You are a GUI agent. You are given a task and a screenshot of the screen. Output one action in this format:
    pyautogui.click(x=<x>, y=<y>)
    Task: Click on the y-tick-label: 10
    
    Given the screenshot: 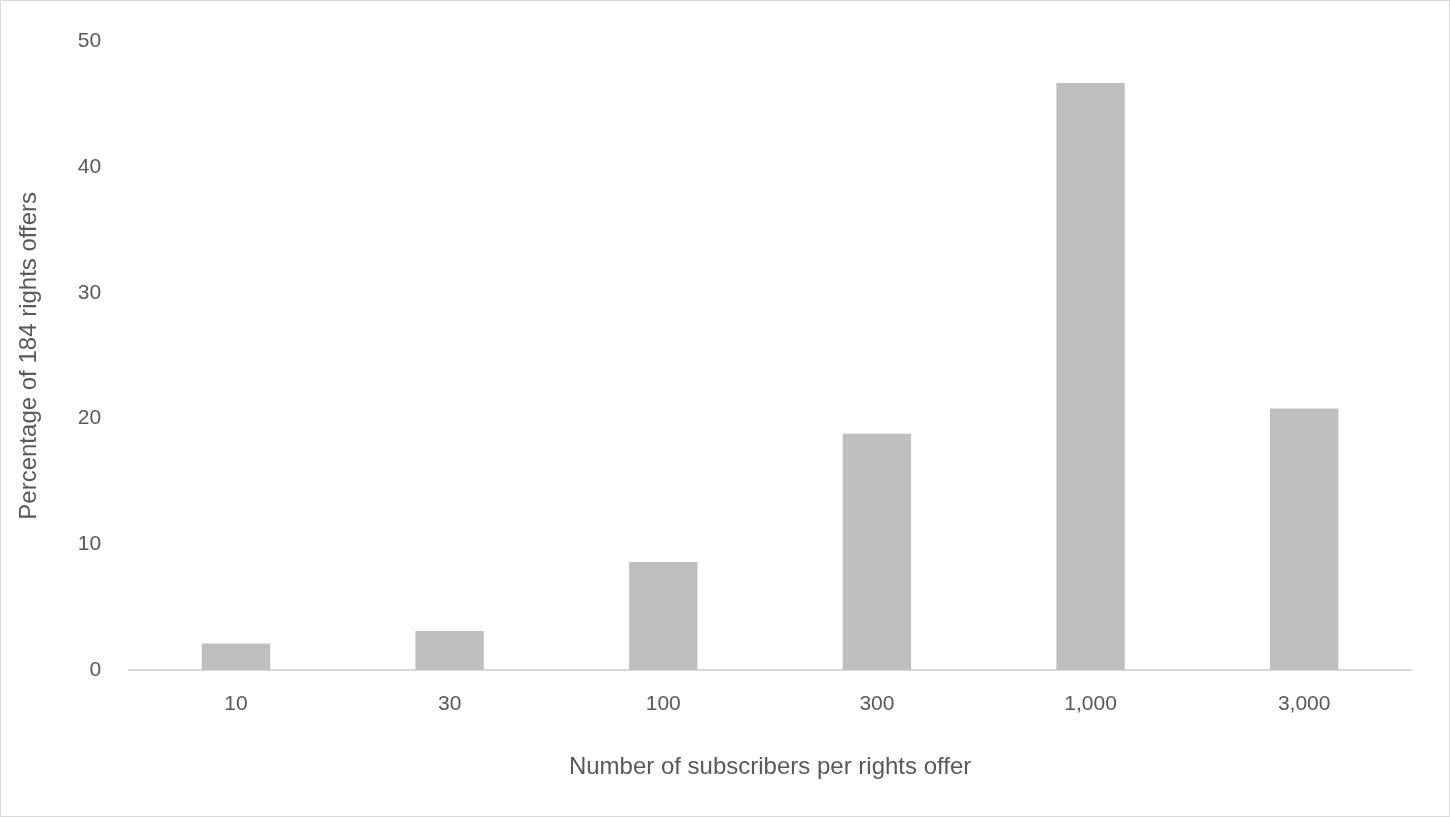 What is the action you would take?
    pyautogui.click(x=89, y=543)
    